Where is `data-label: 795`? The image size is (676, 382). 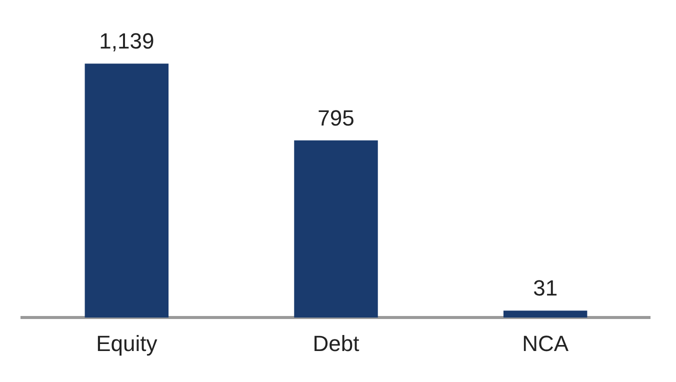 data-label: 795 is located at coordinates (336, 117).